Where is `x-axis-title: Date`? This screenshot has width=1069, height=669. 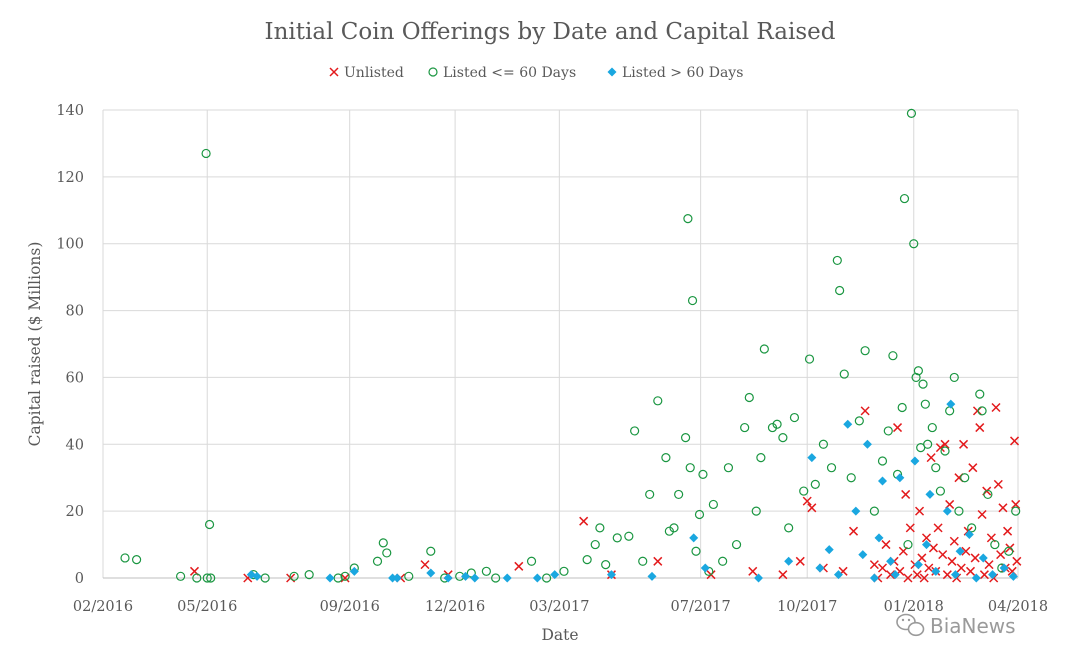 x-axis-title: Date is located at coordinates (559, 635).